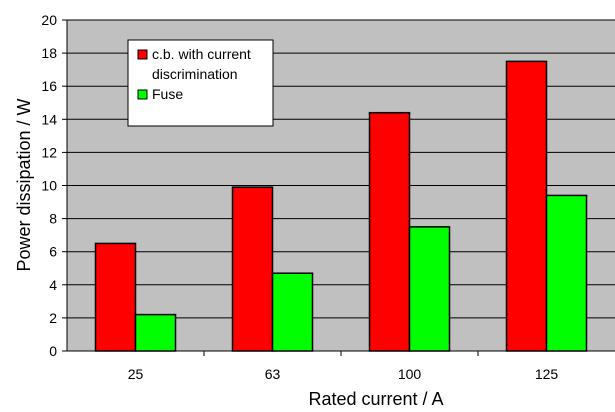 Image resolution: width=615 pixels, height=412 pixels. What do you see at coordinates (53, 318) in the screenshot?
I see `y-tick-label: 2` at bounding box center [53, 318].